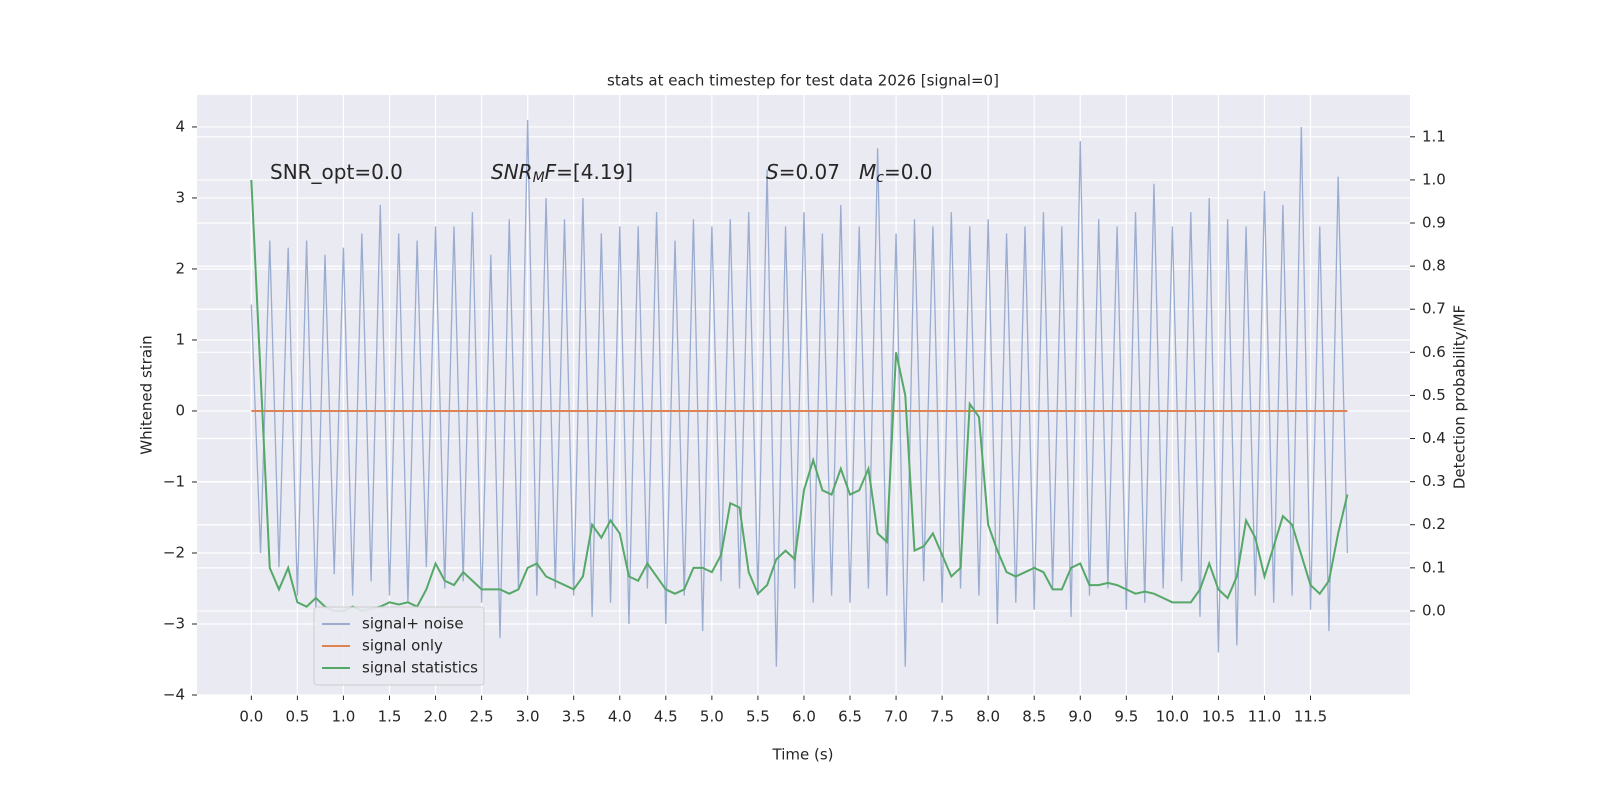 The width and height of the screenshot is (1600, 800). I want to click on x-tick-label: 6.5, so click(850, 717).